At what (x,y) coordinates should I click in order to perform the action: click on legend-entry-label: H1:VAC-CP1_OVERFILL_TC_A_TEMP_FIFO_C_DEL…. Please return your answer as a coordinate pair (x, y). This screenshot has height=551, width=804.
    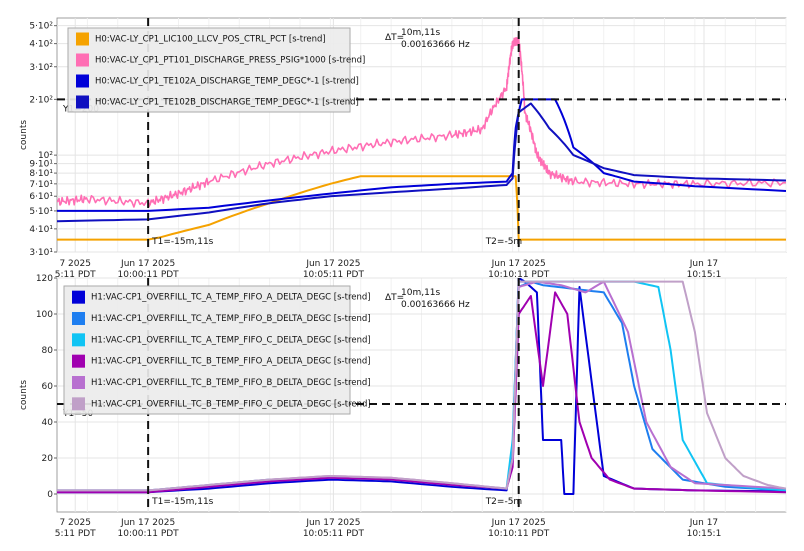
    Looking at the image, I should click on (231, 340).